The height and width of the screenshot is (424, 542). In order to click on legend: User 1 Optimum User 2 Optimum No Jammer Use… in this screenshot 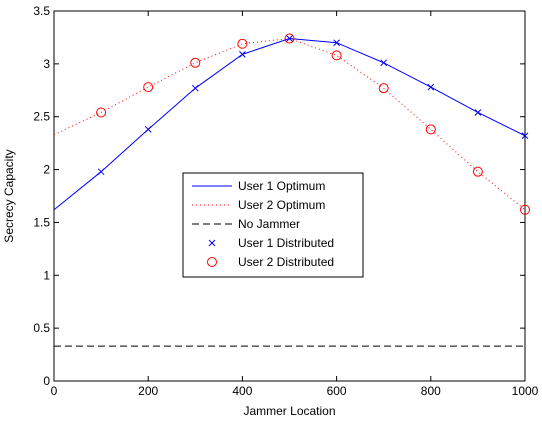, I will do `click(273, 225)`.